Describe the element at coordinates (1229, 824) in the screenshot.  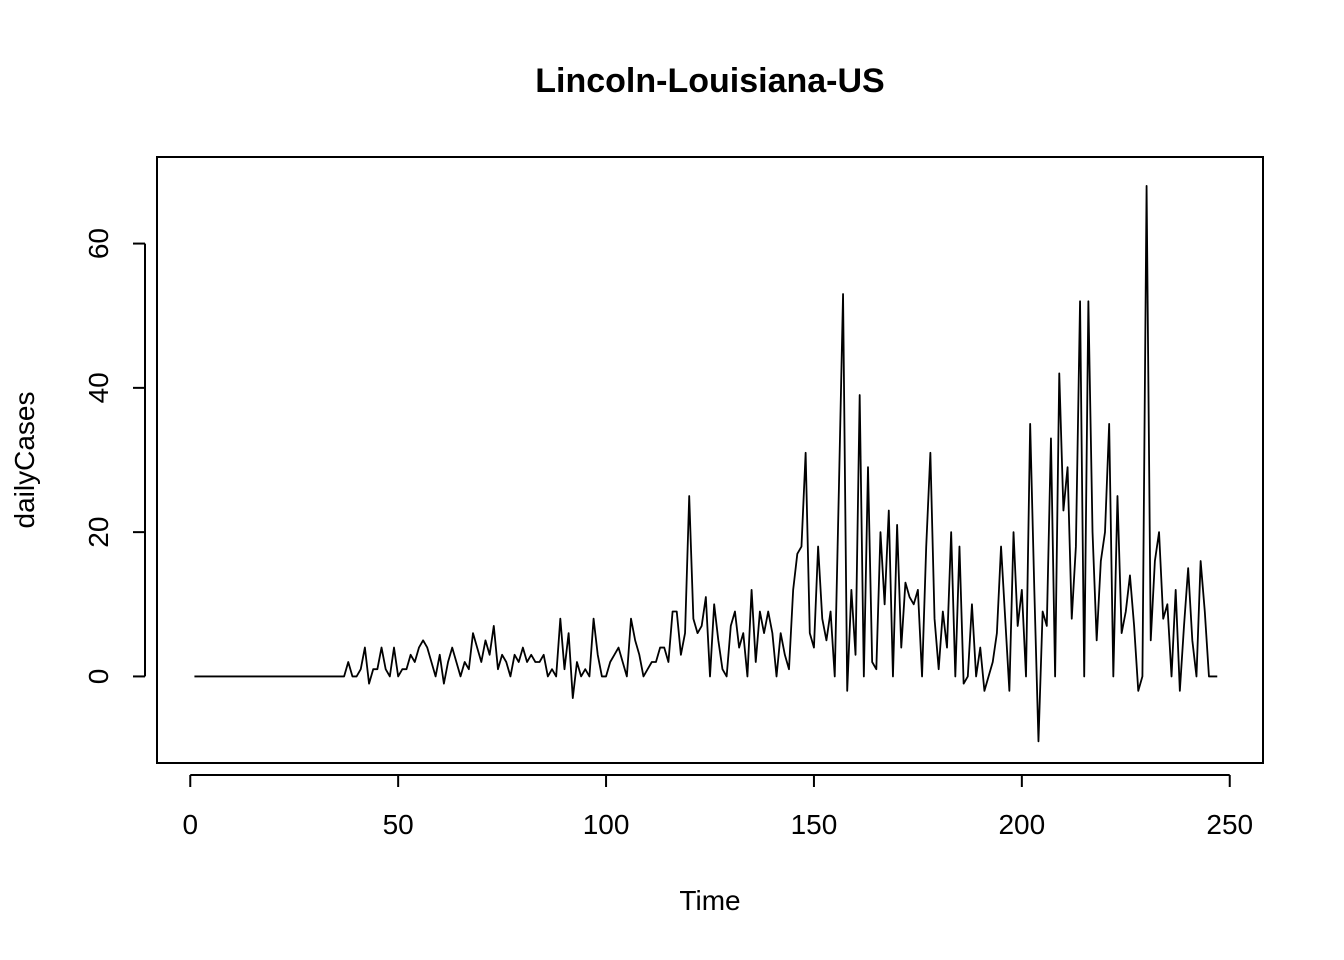
I see `x-tick-label: 250` at that location.